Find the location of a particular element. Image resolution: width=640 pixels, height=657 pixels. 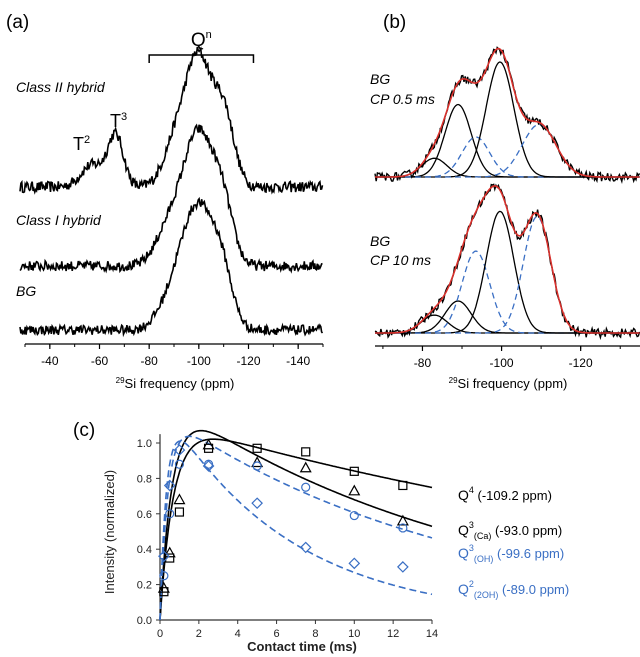

panel-c-x-axis-label: Contact time (ms) is located at coordinates (302, 646).